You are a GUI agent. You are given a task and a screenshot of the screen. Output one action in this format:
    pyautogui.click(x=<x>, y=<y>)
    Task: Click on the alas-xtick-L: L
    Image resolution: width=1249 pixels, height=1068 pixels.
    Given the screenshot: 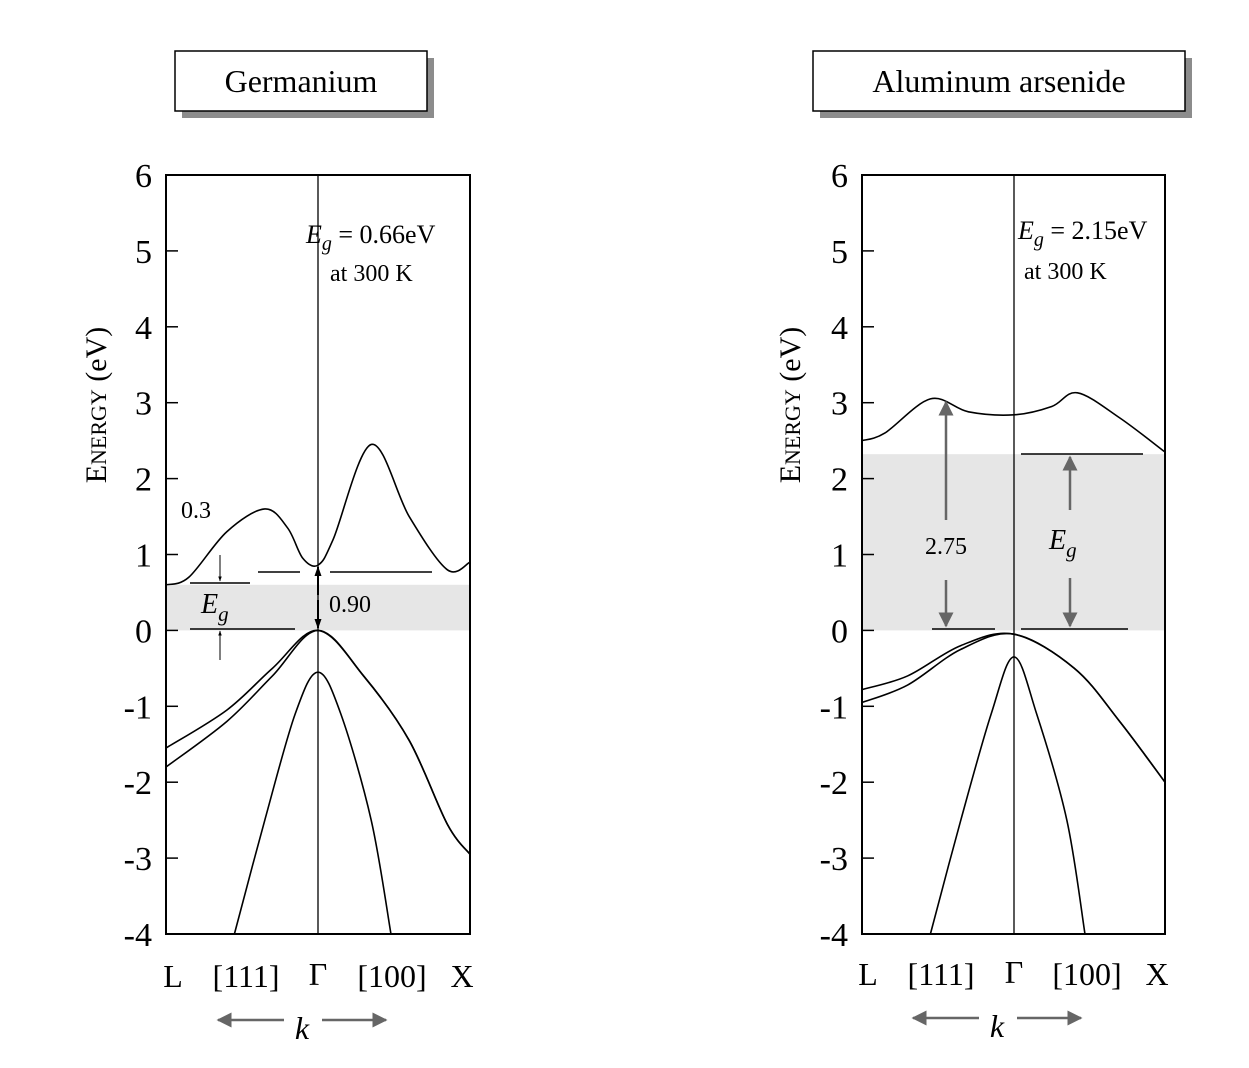 What is the action you would take?
    pyautogui.click(x=868, y=974)
    